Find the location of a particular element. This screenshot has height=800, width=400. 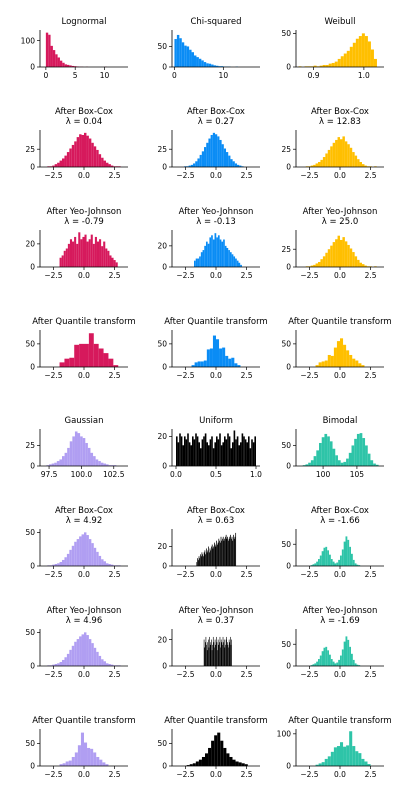

histogram-panel-18: After Box-Cox λ = -1.66 −2.5 0.0 2.5 0 50 is located at coordinates (332, 542).